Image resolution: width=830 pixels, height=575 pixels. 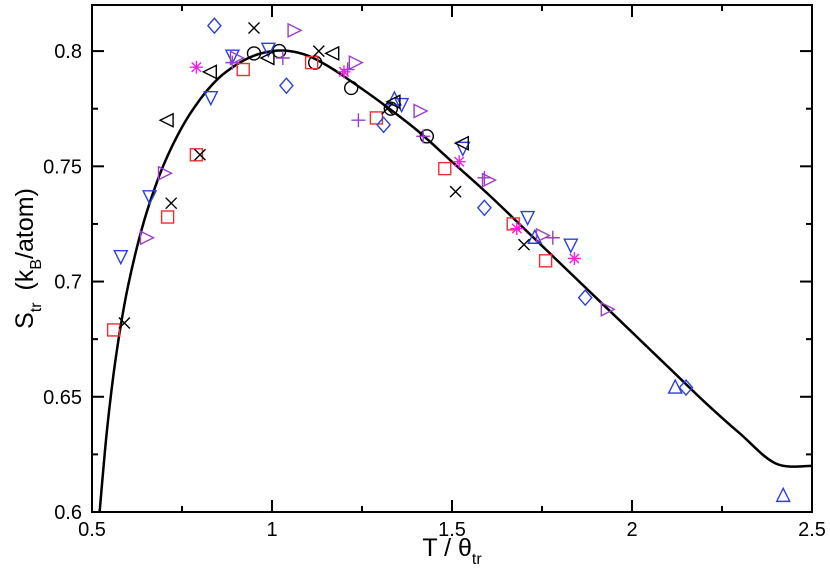 I want to click on x-axis-title: T / θtr, so click(x=452, y=551).